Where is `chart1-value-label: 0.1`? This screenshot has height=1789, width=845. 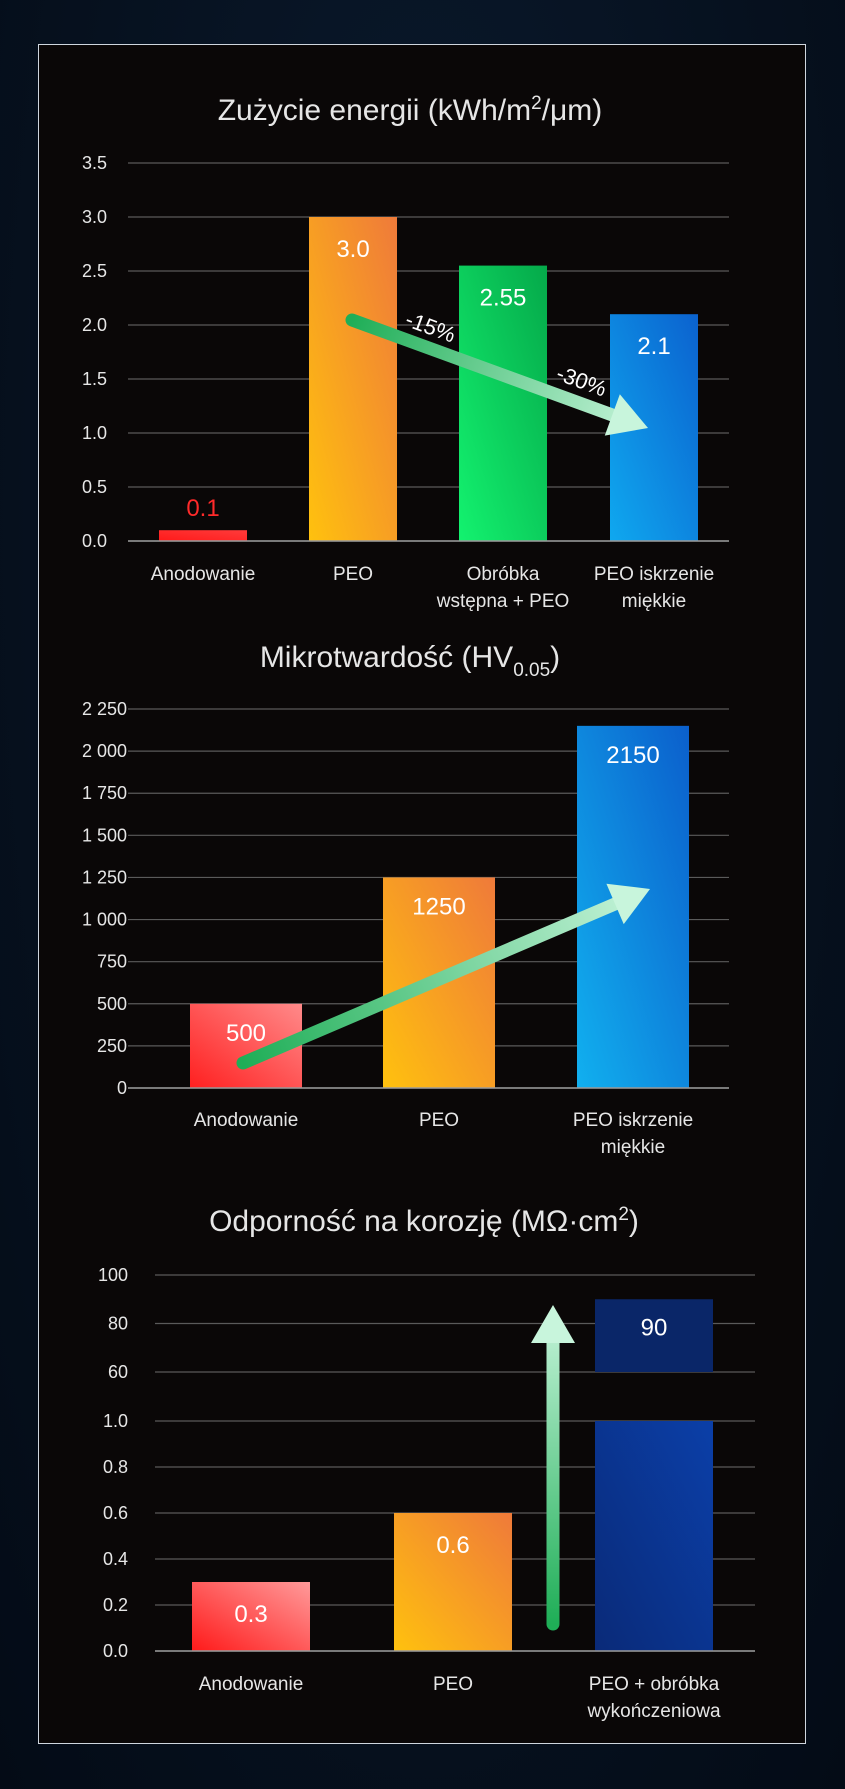
chart1-value-label: 0.1 is located at coordinates (202, 508).